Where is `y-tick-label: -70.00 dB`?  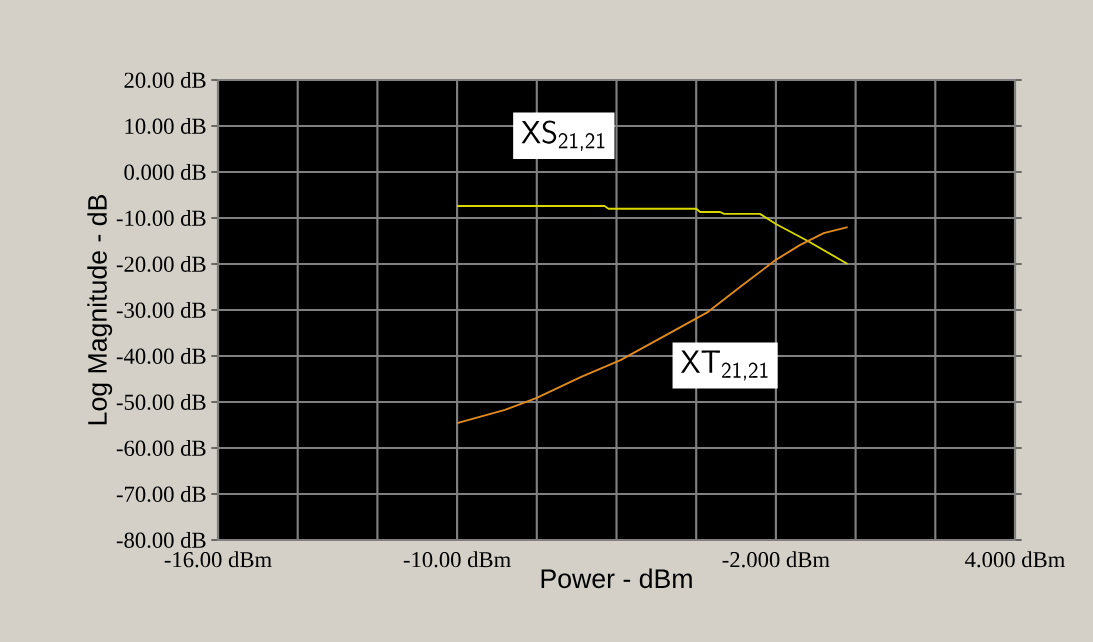 y-tick-label: -70.00 dB is located at coordinates (161, 493).